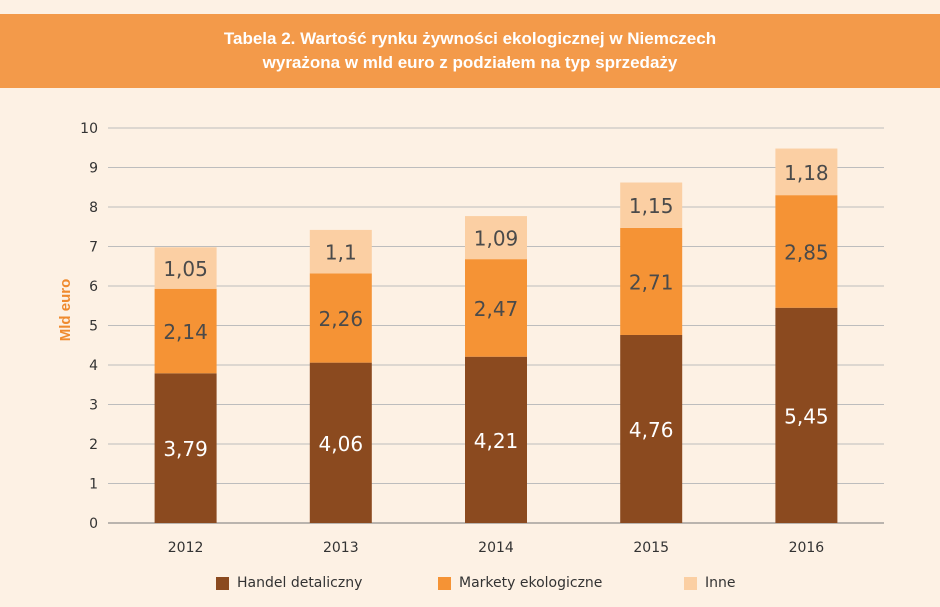  I want to click on x-tick-label: 2013, so click(341, 548).